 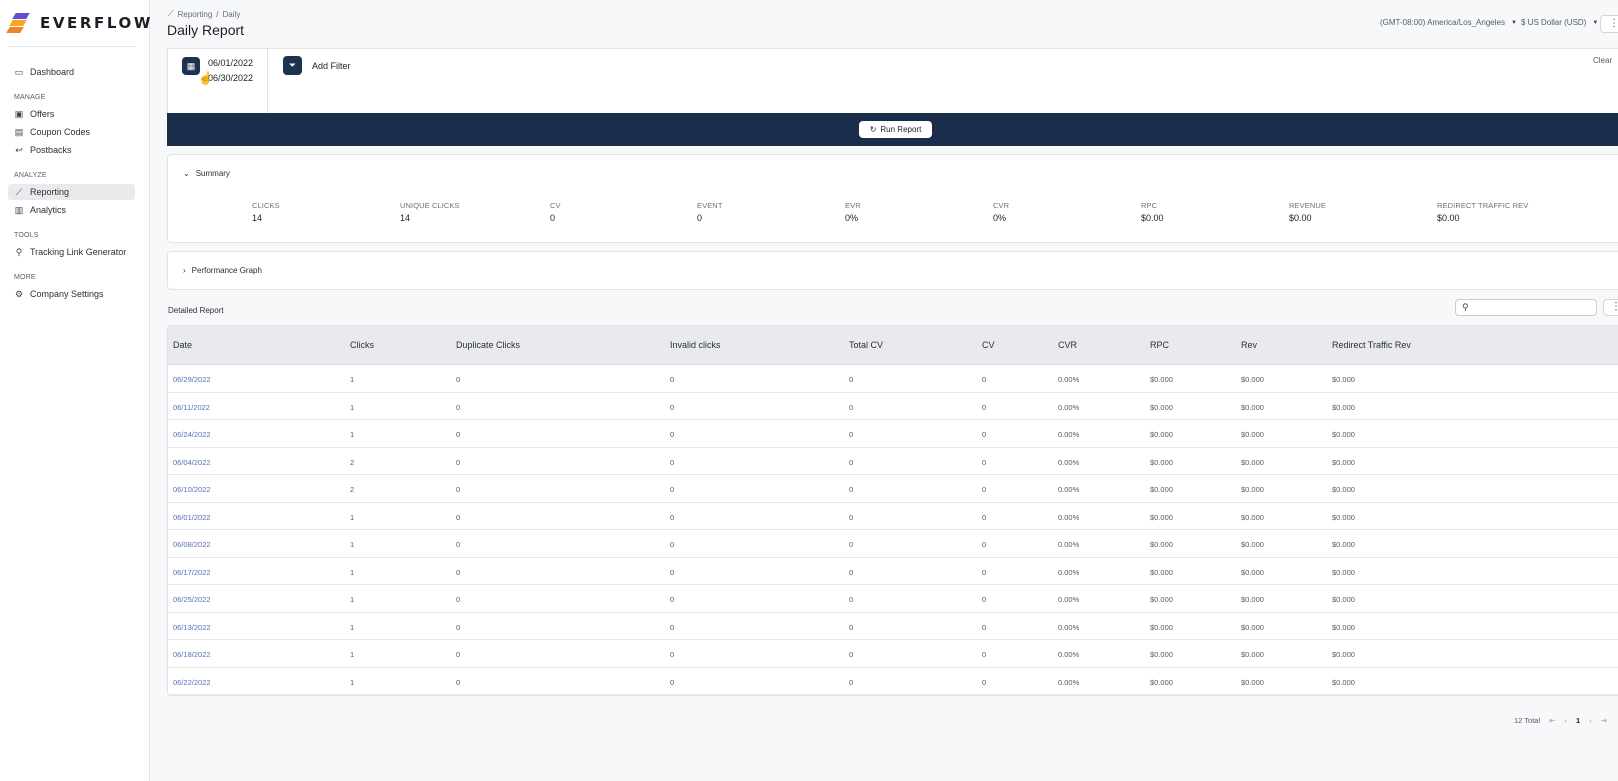 I want to click on search-input: ⚲, so click(x=1526, y=307).